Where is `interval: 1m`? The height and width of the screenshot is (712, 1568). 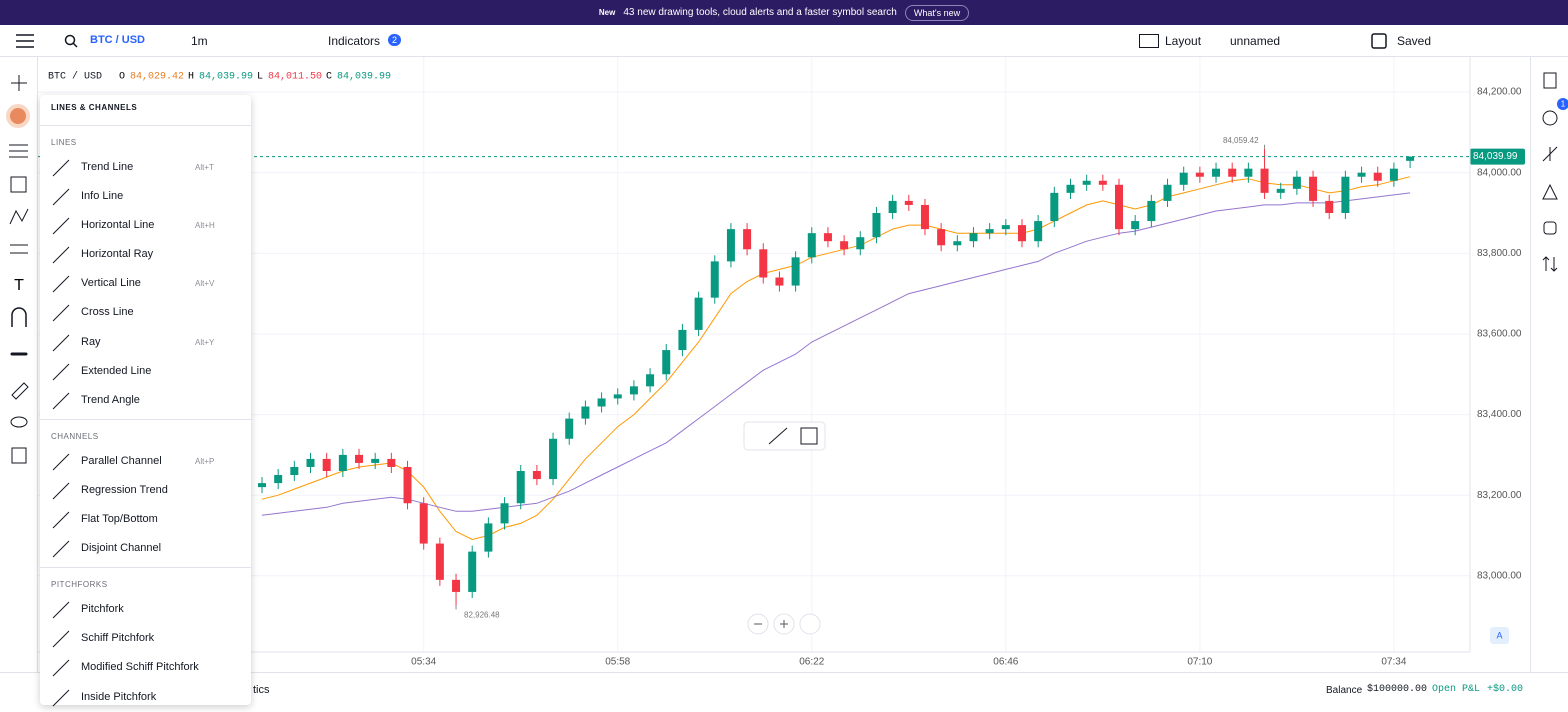 interval: 1m is located at coordinates (199, 41).